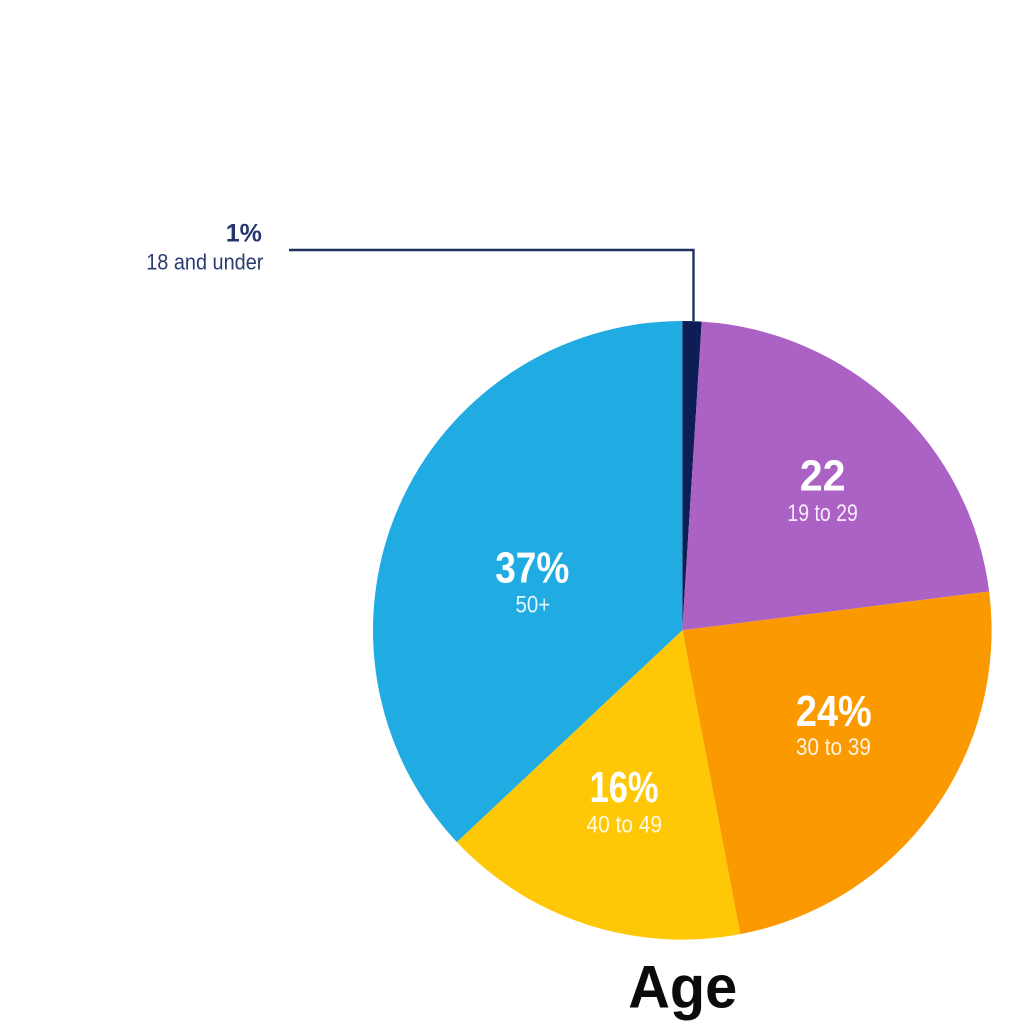 The image size is (1024, 1024). I want to click on svg-text: 19 to 29, so click(822, 513).